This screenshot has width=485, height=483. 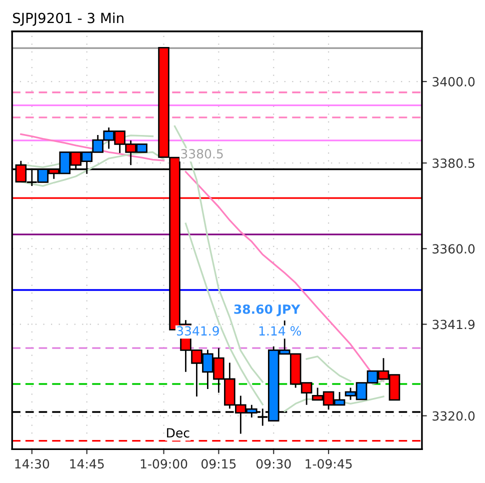 What do you see at coordinates (202, 153) in the screenshot?
I see `annotation: 3380.5` at bounding box center [202, 153].